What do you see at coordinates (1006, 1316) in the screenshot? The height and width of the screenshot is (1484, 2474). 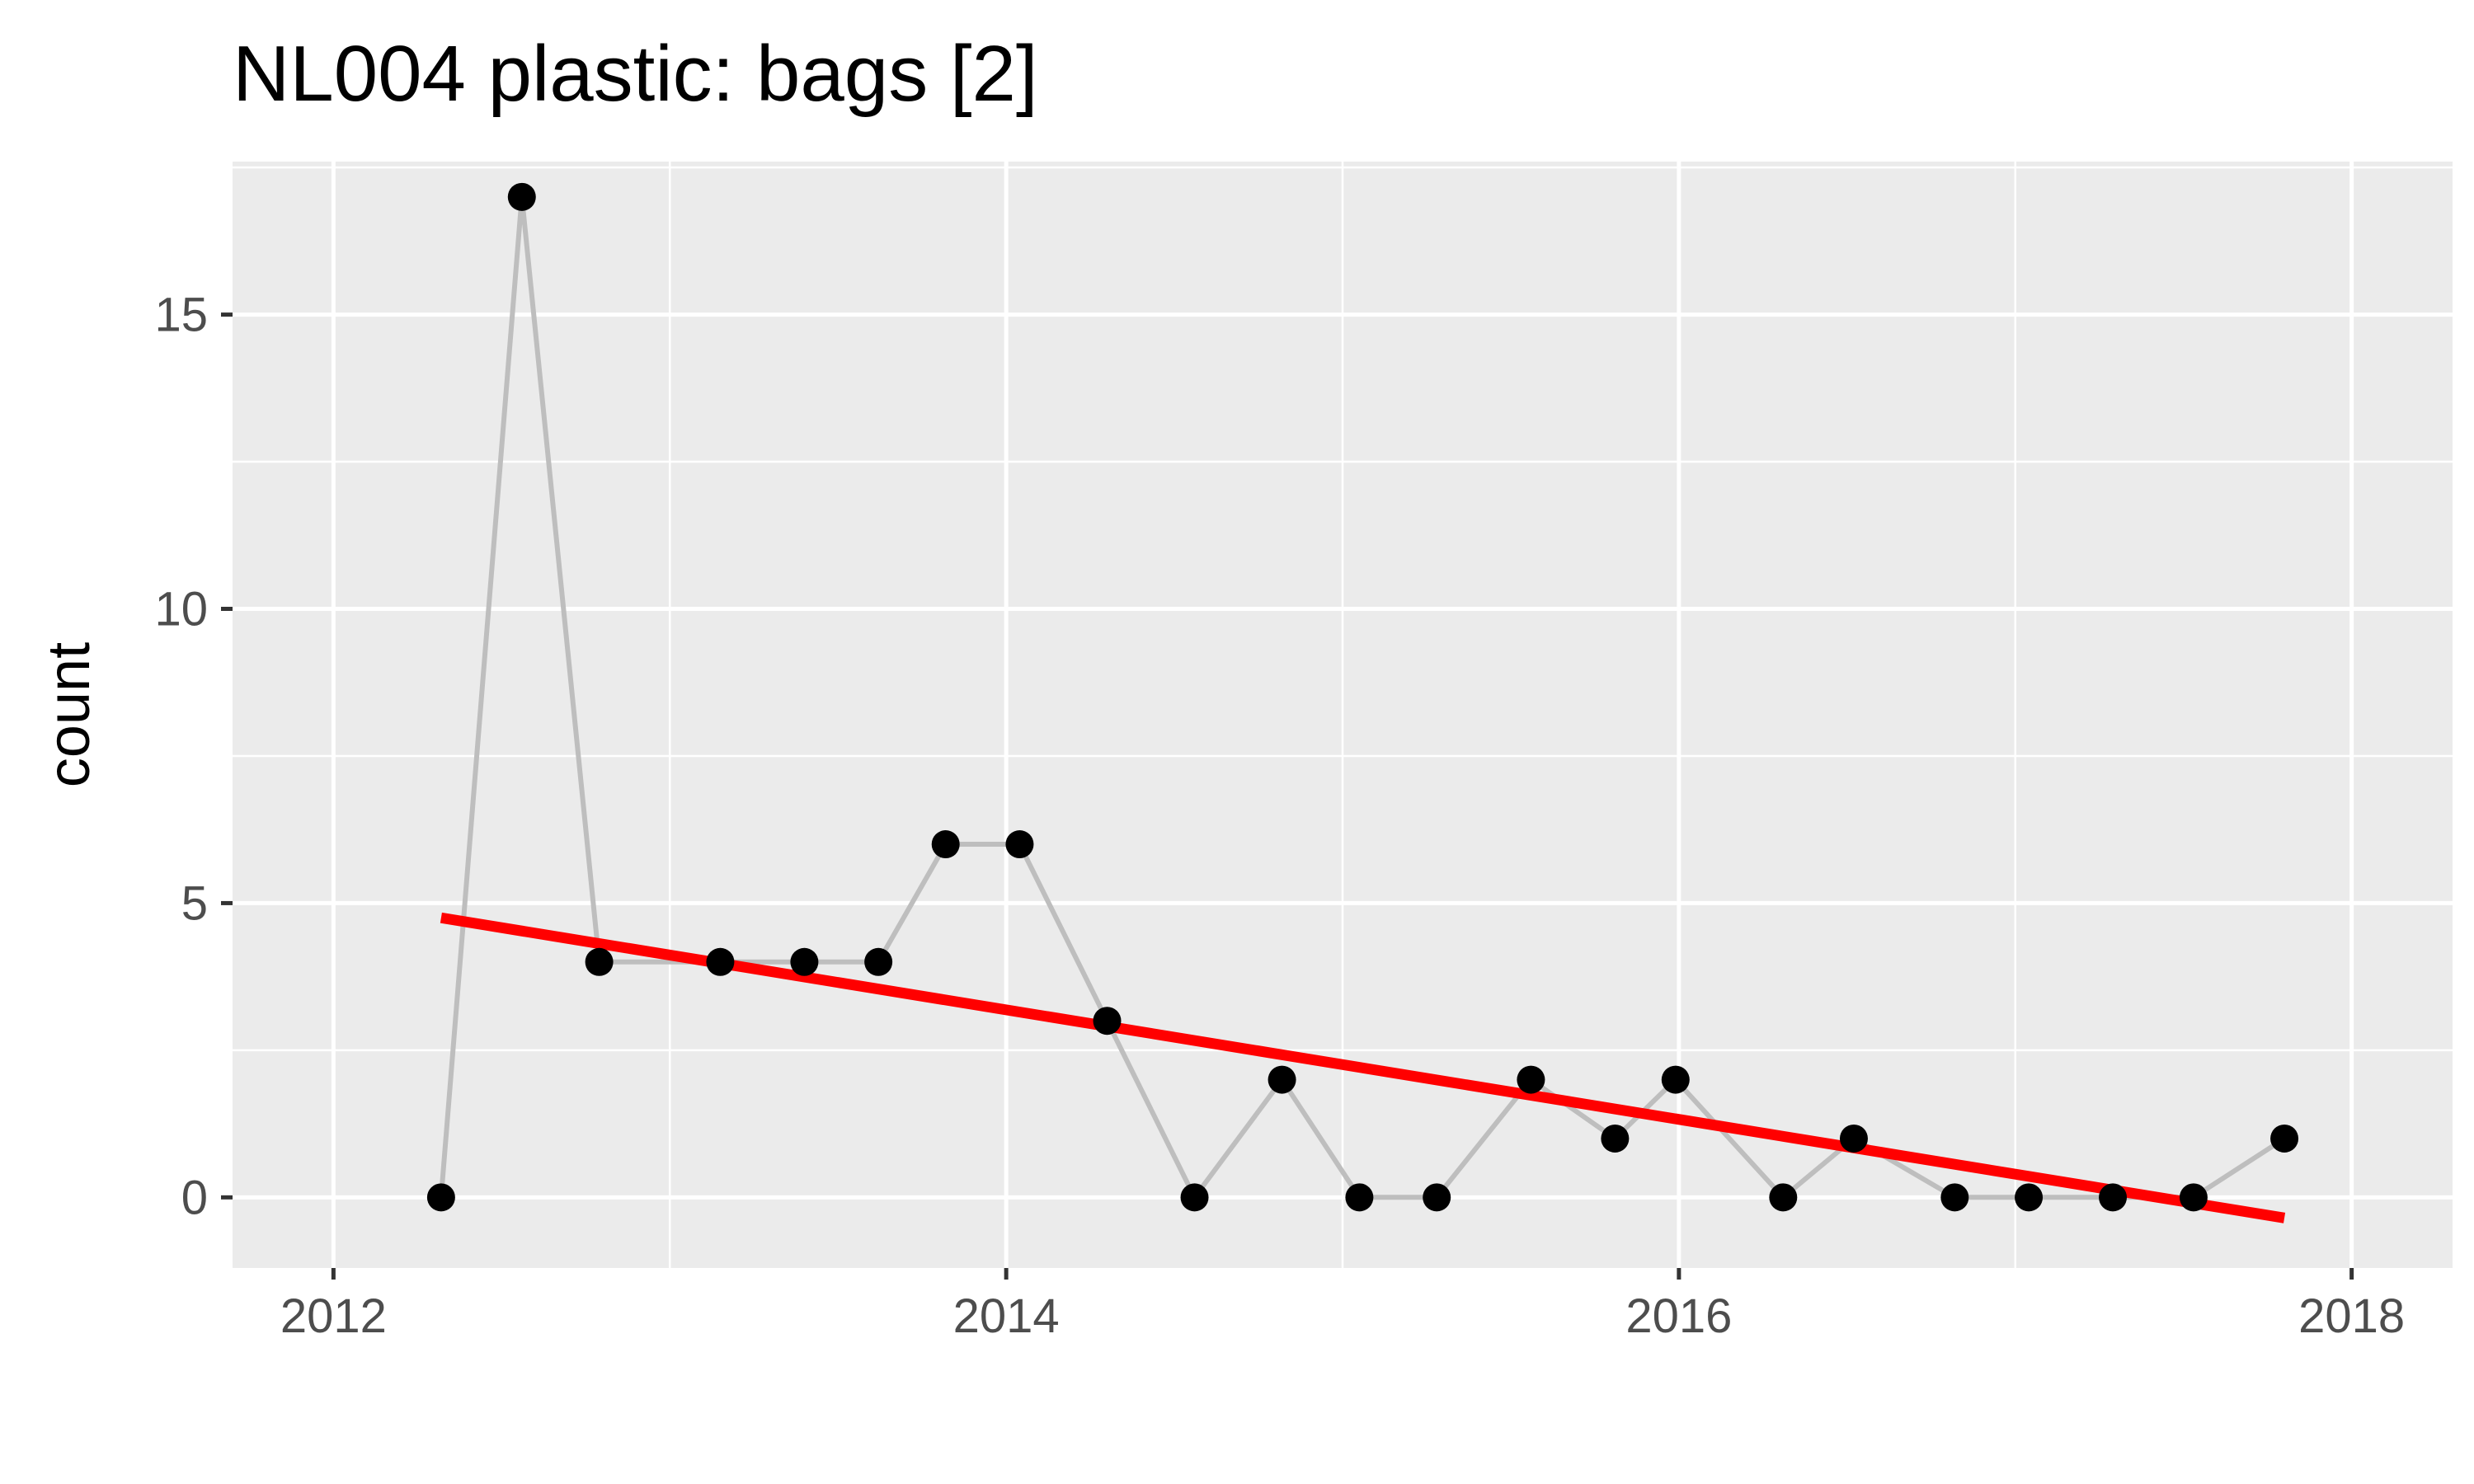 I see `x-tick-label: 2014` at bounding box center [1006, 1316].